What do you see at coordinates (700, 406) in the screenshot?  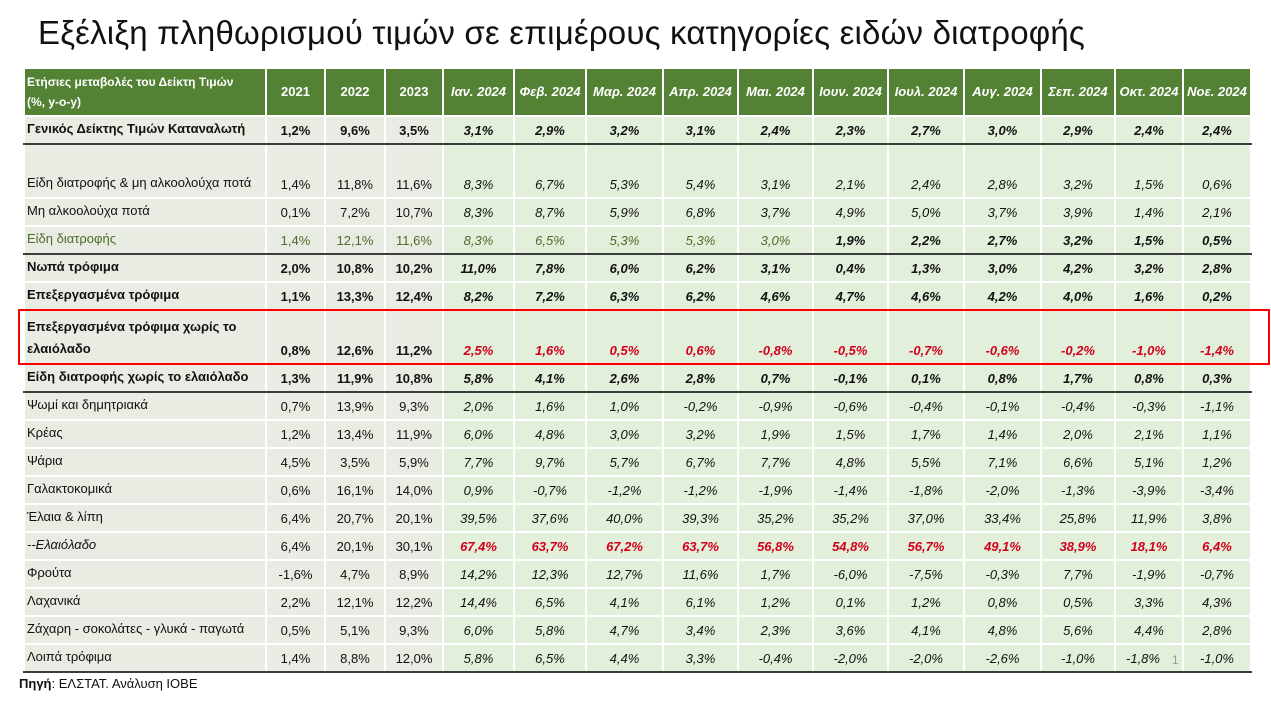 I see `table-cell: -0,2%` at bounding box center [700, 406].